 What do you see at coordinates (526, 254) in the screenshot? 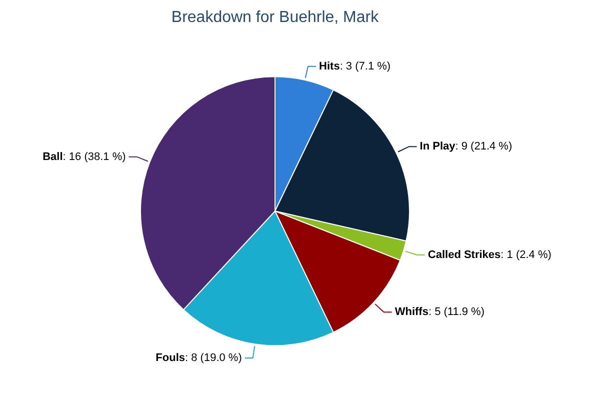
I see `data-label: : 1 (2.4 %)` at bounding box center [526, 254].